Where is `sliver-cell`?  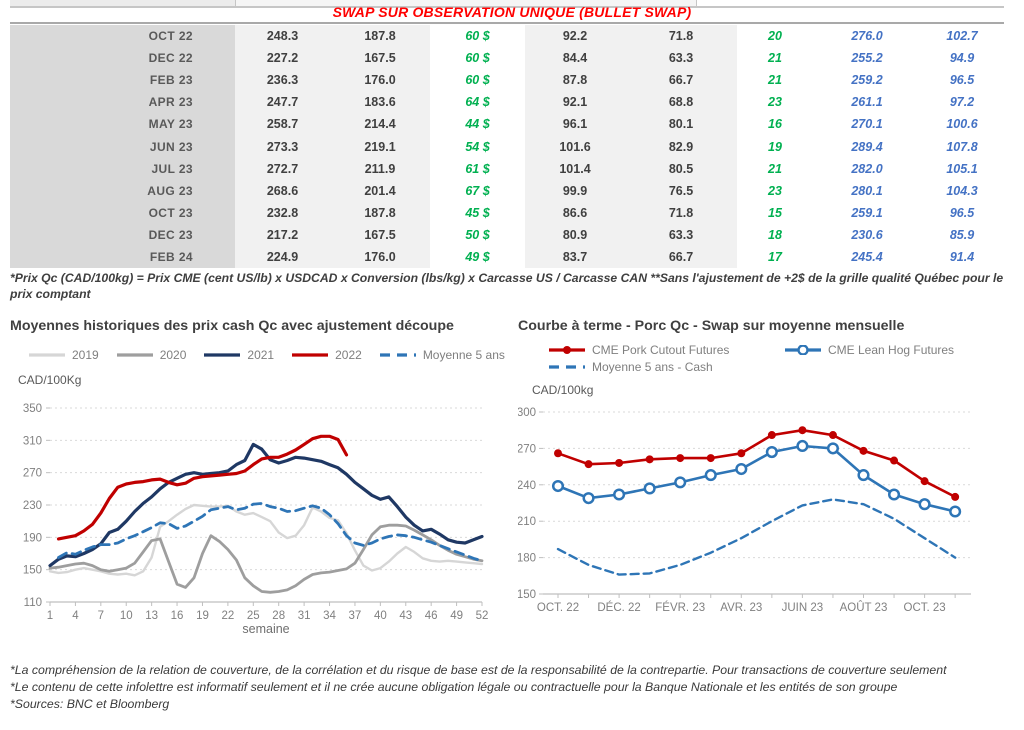
sliver-cell is located at coordinates (466, 3).